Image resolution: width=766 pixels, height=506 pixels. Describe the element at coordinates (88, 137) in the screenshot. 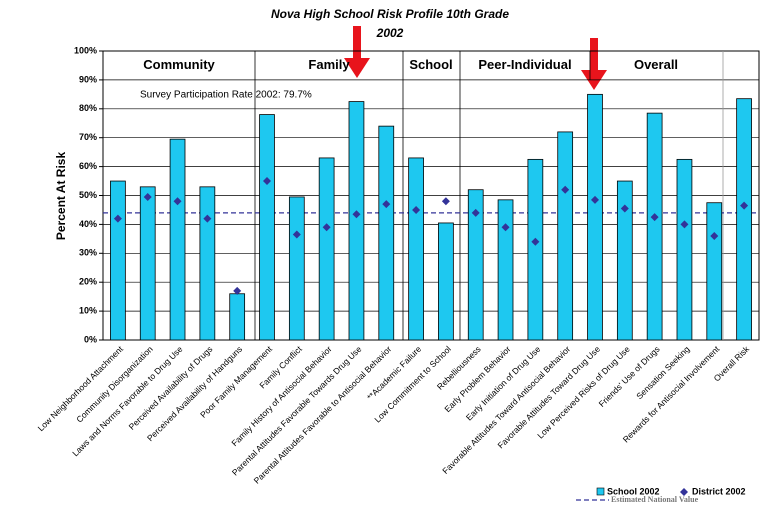

I see `y-tick-label: 70%` at that location.